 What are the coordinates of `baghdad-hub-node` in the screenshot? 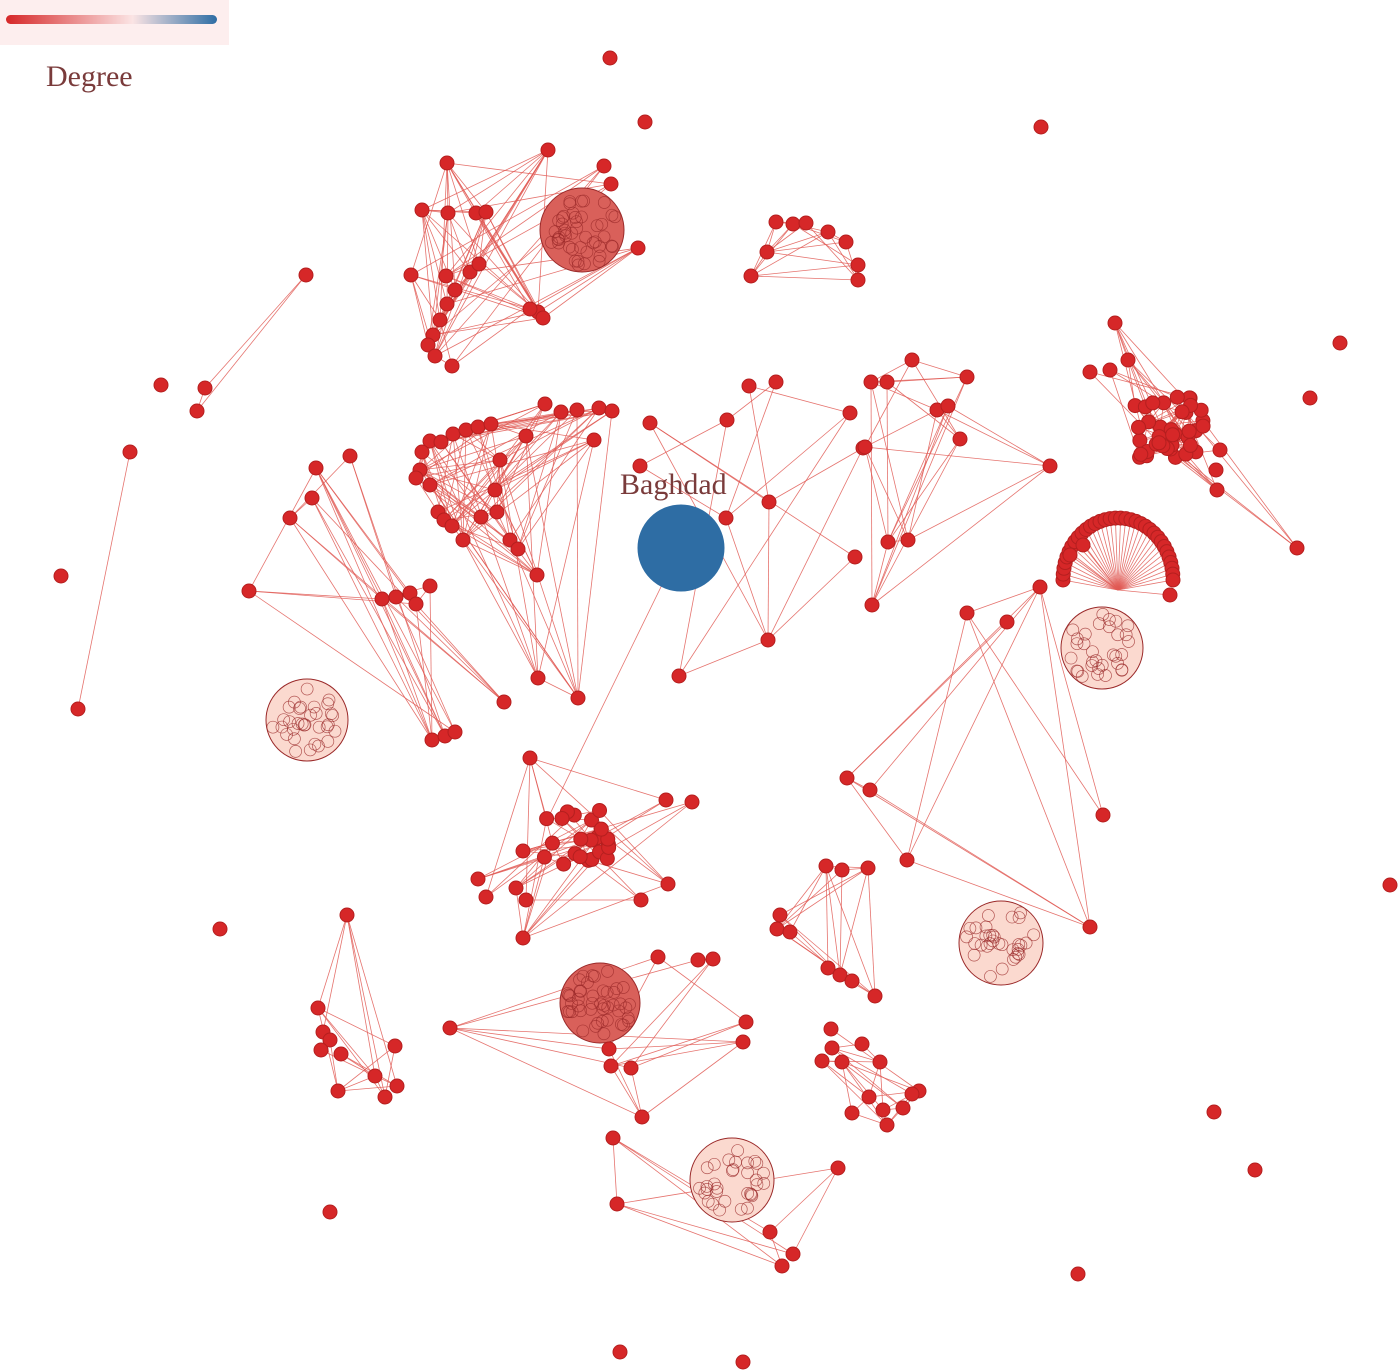 It's located at (681, 548).